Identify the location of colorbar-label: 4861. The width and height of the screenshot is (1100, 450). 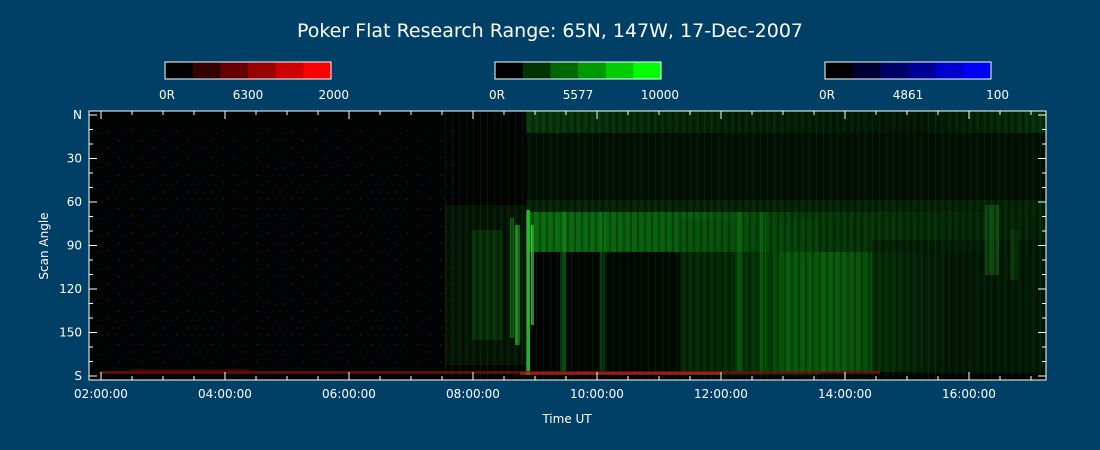
(908, 95).